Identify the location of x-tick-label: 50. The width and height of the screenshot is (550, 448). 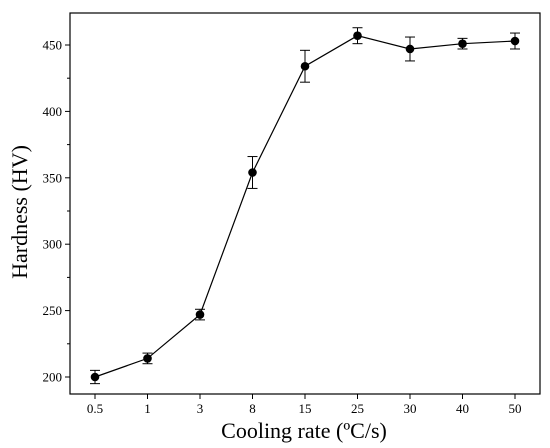
(515, 408).